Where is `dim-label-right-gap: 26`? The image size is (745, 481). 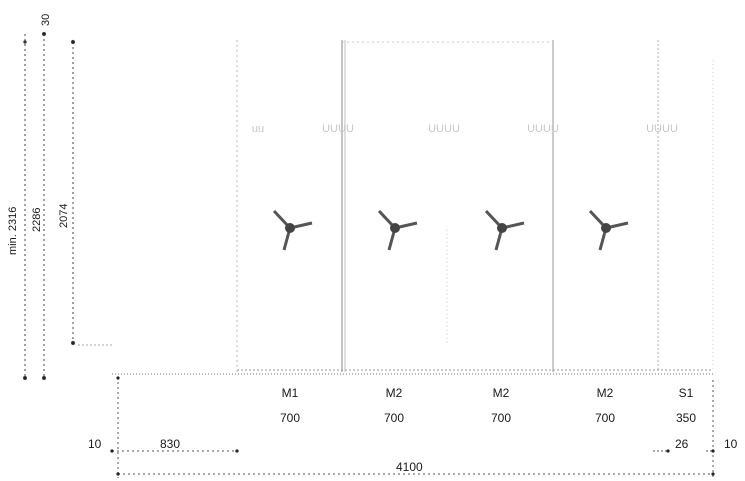 dim-label-right-gap: 26 is located at coordinates (682, 444).